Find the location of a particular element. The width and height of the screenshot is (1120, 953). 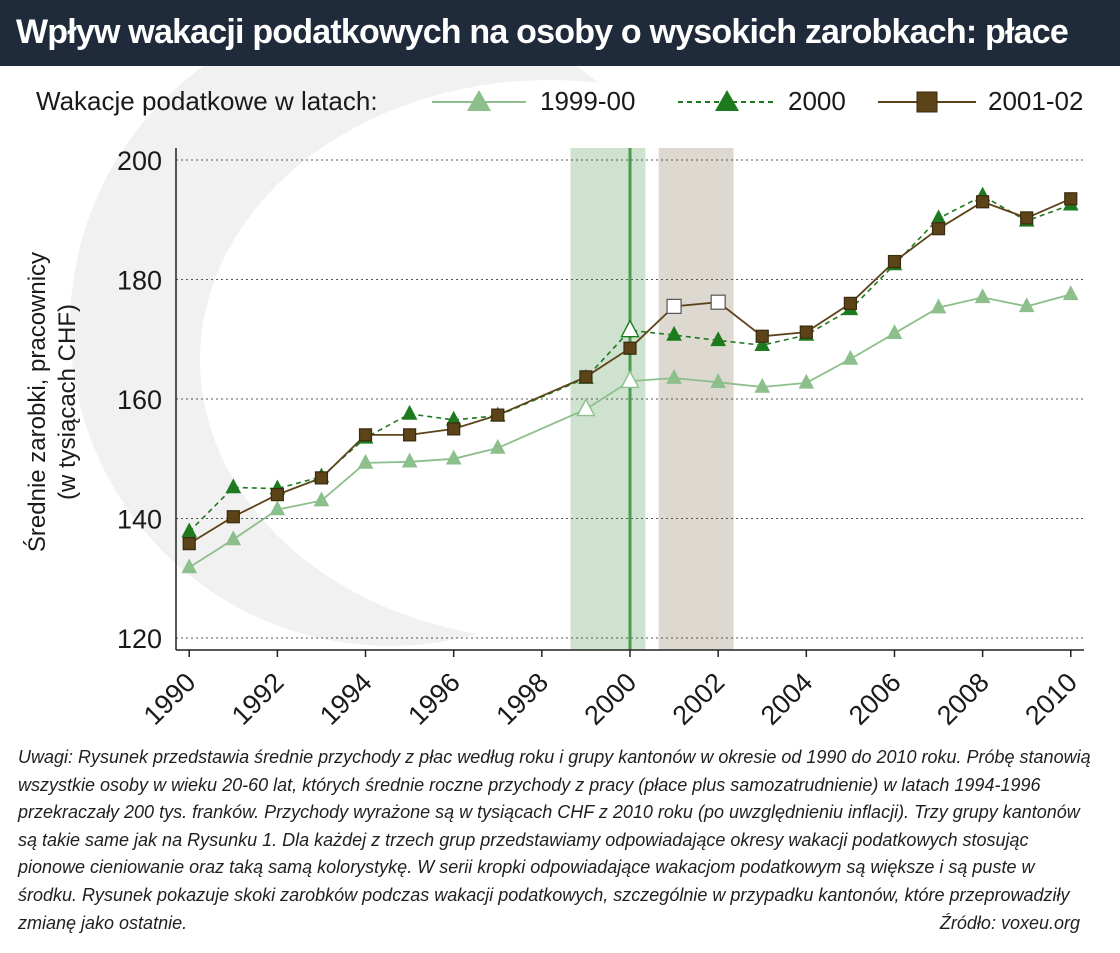

point-2001-02-2000 is located at coordinates (630, 348).